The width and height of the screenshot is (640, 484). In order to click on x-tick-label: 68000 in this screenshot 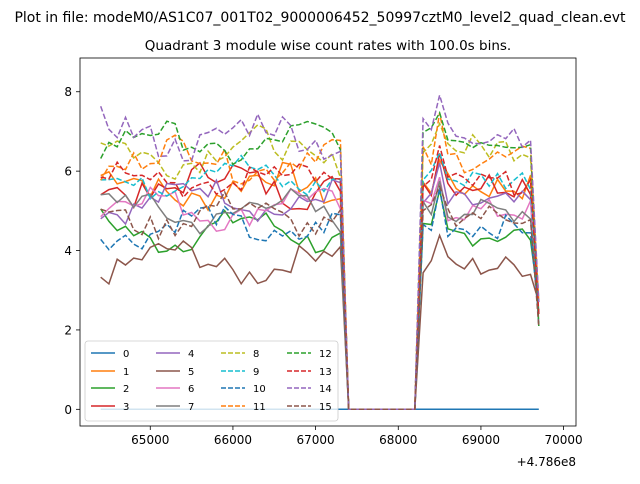, I will do `click(398, 440)`.